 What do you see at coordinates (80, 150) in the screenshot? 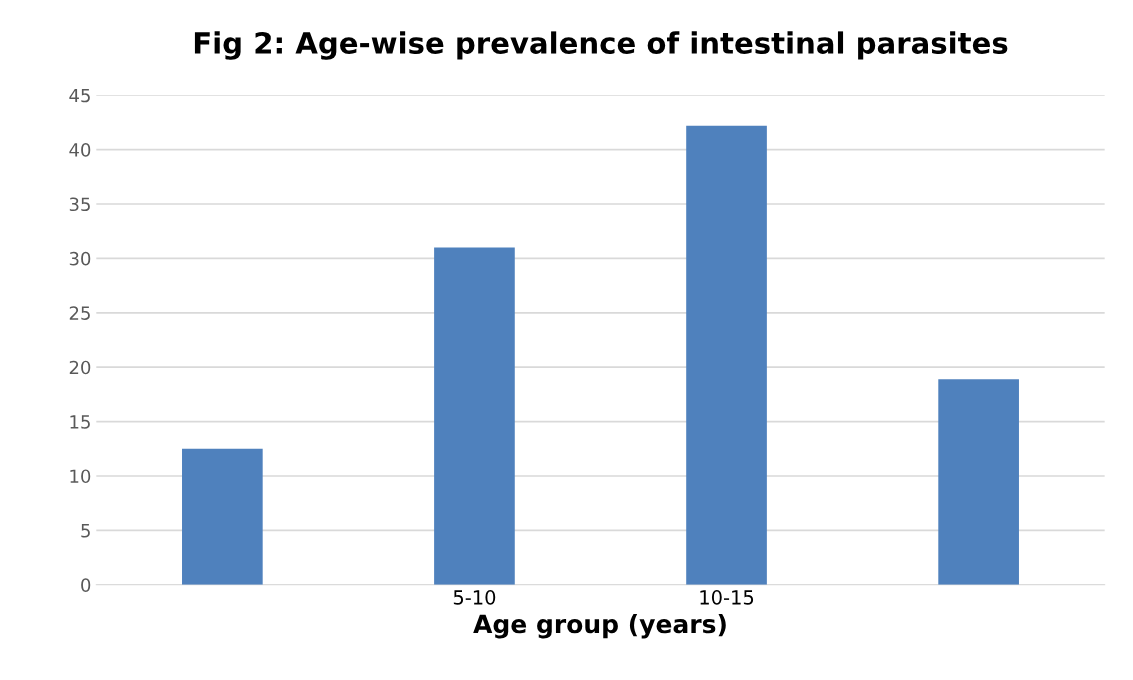
I see `y-tick-label: 40` at bounding box center [80, 150].